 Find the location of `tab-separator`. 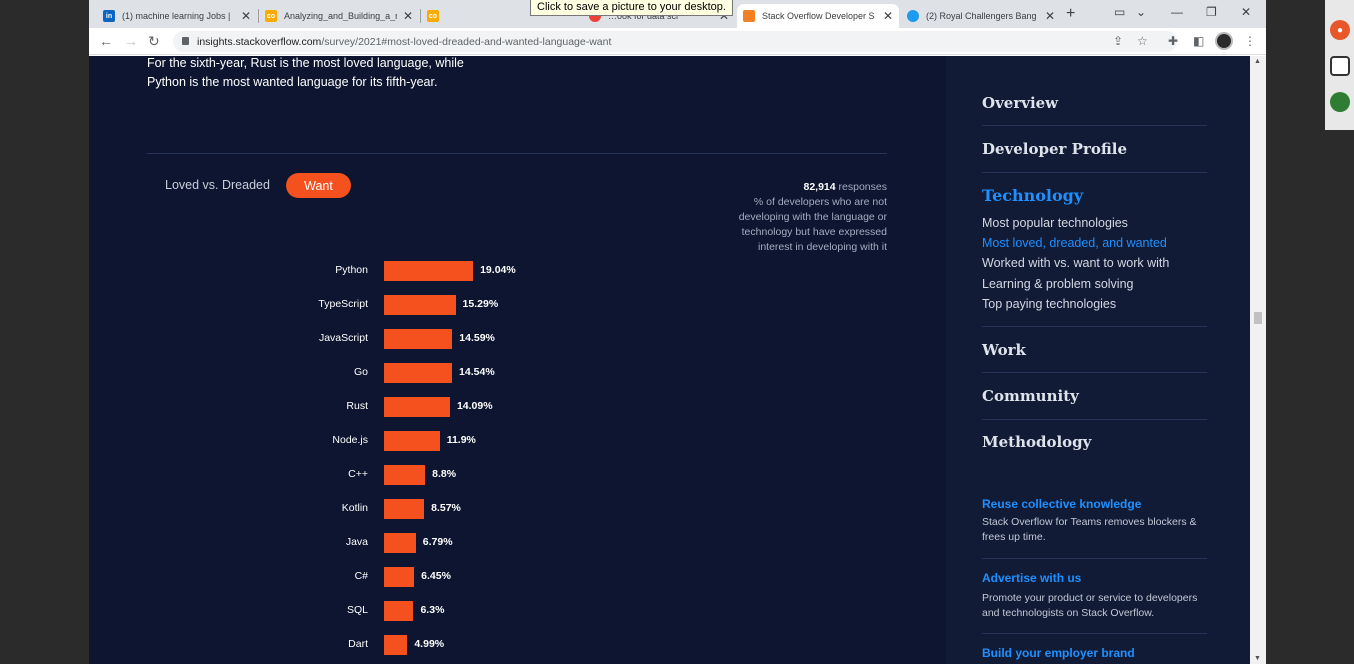

tab-separator is located at coordinates (258, 16).